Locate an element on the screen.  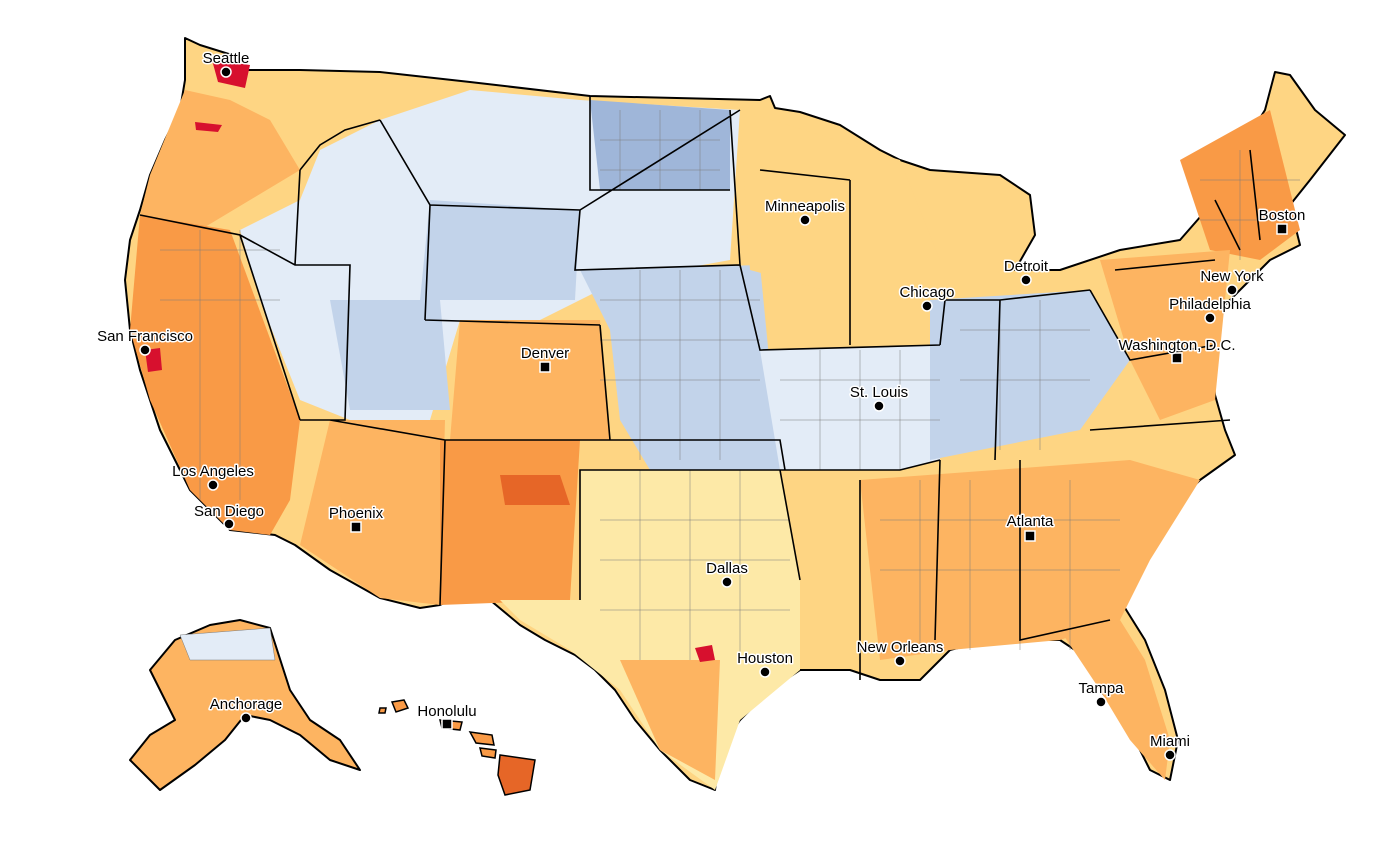
city-label: Boston is located at coordinates (1282, 215).